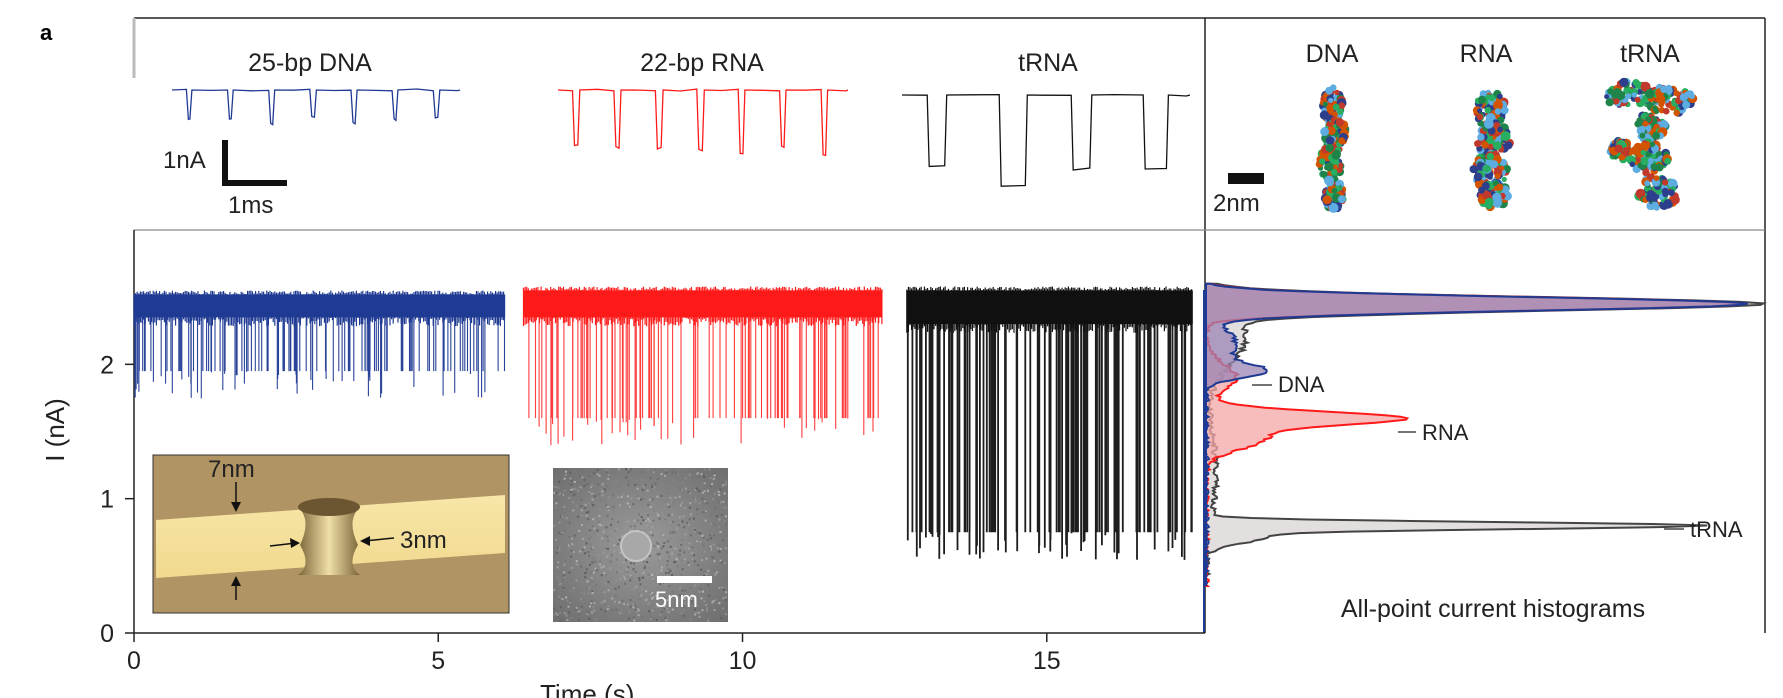 Image resolution: width=1783 pixels, height=698 pixels. Describe the element at coordinates (250, 205) in the screenshot. I see `scale-time-label: 1ms` at that location.